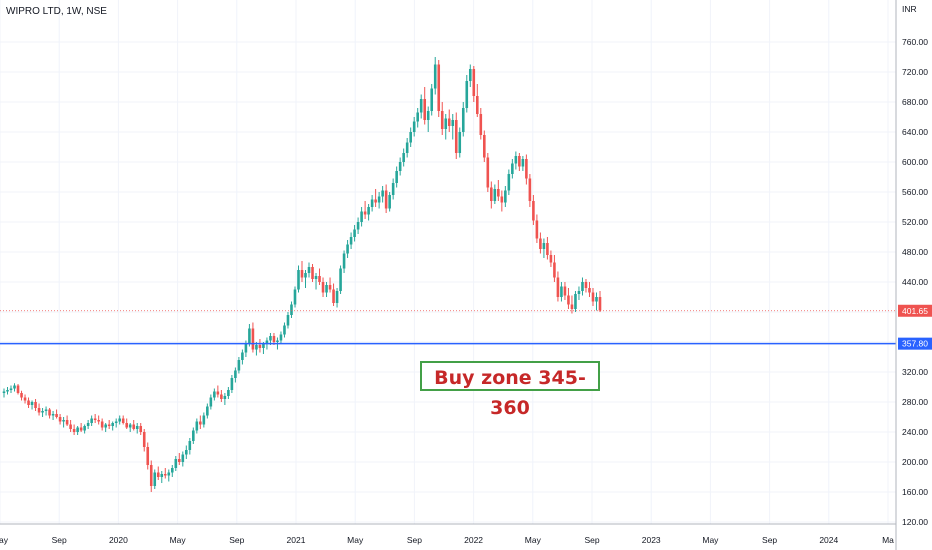 The image size is (932, 550). Describe the element at coordinates (915, 102) in the screenshot. I see `price-tick-label: 680.00` at that location.